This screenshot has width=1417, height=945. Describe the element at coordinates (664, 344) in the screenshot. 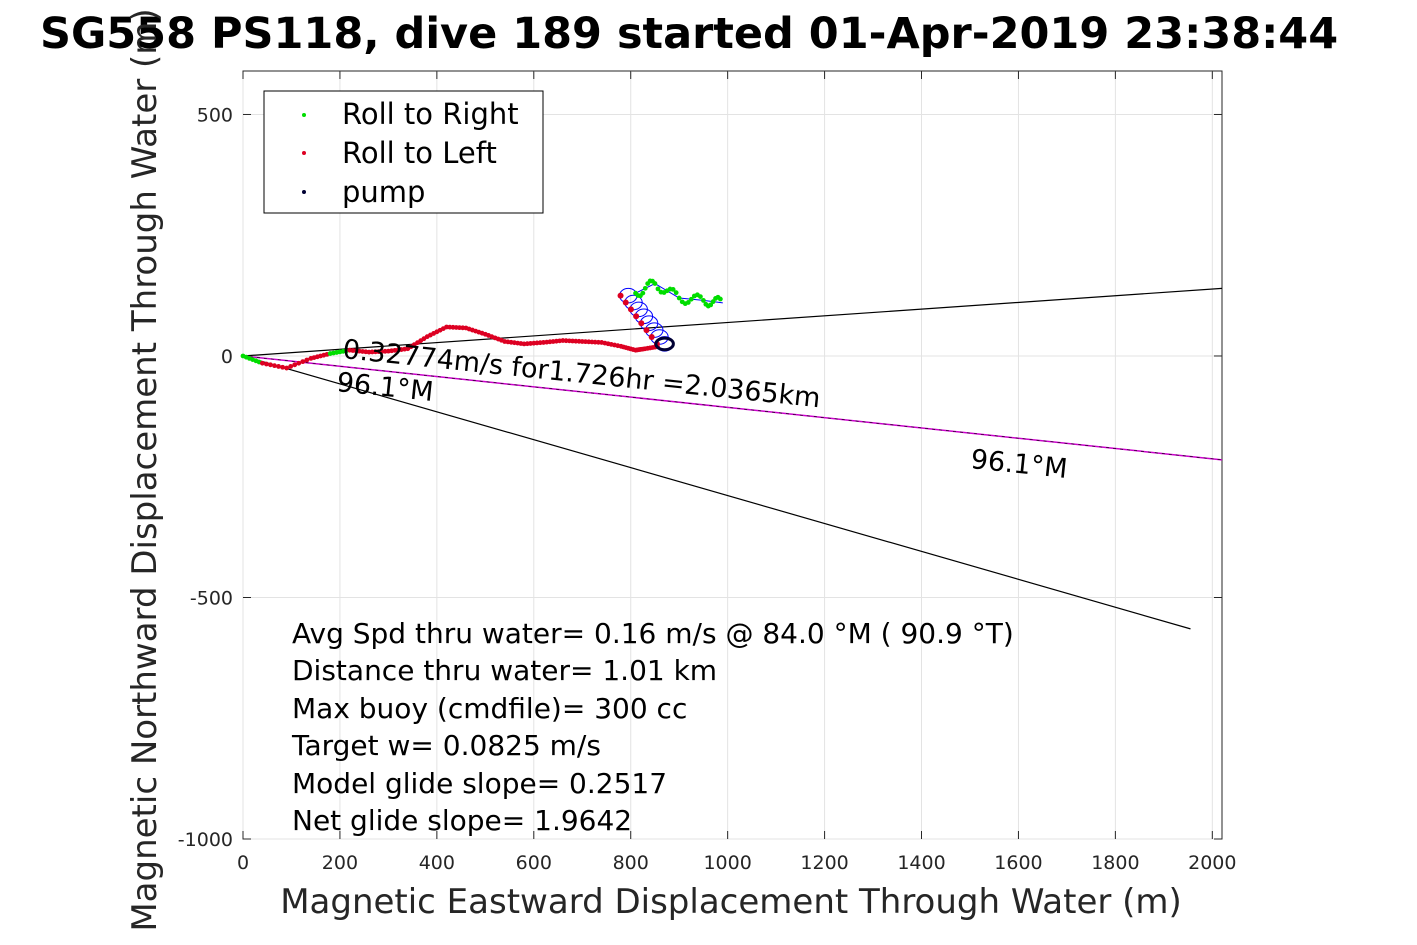

I see `pump-marker` at that location.